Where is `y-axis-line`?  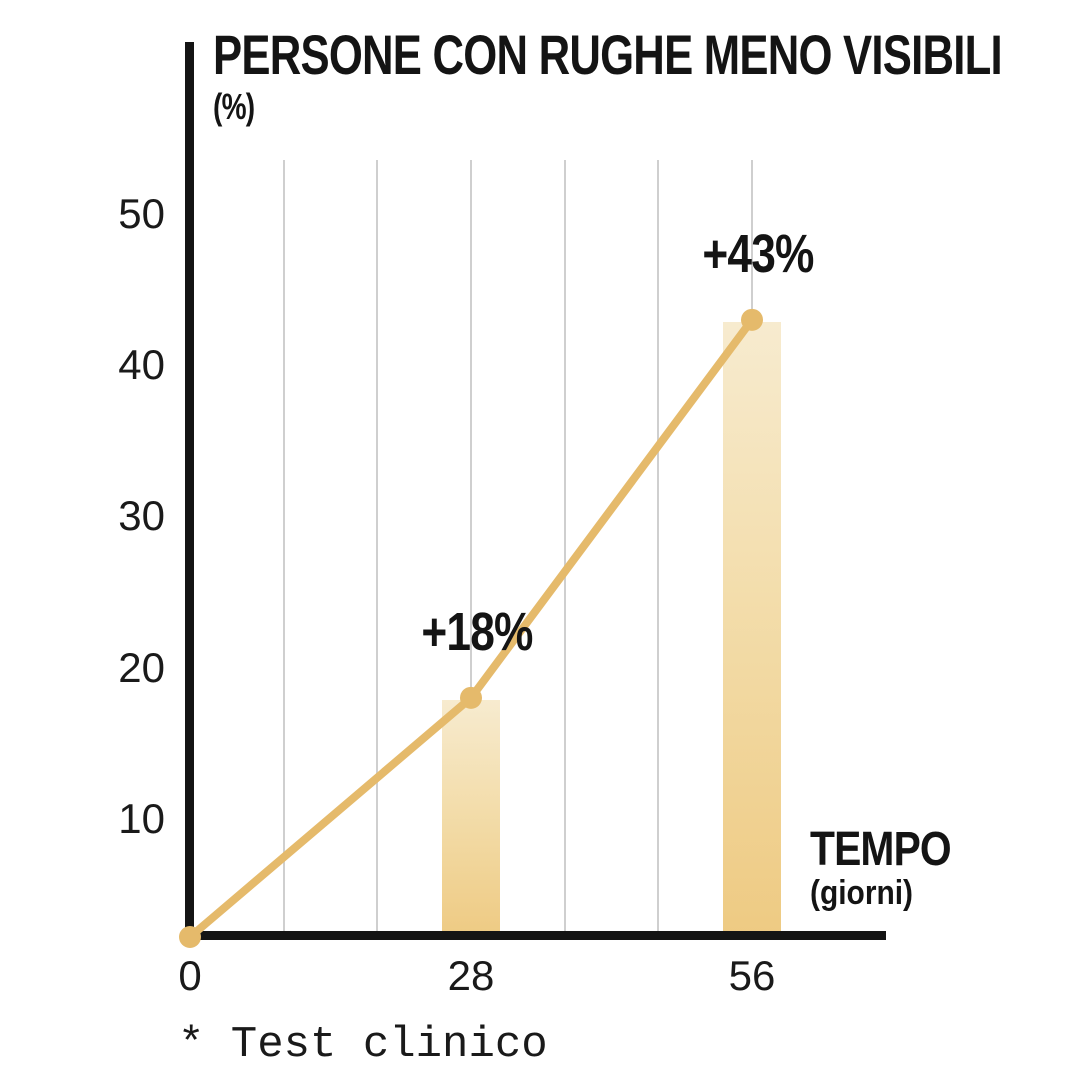 y-axis-line is located at coordinates (189, 491).